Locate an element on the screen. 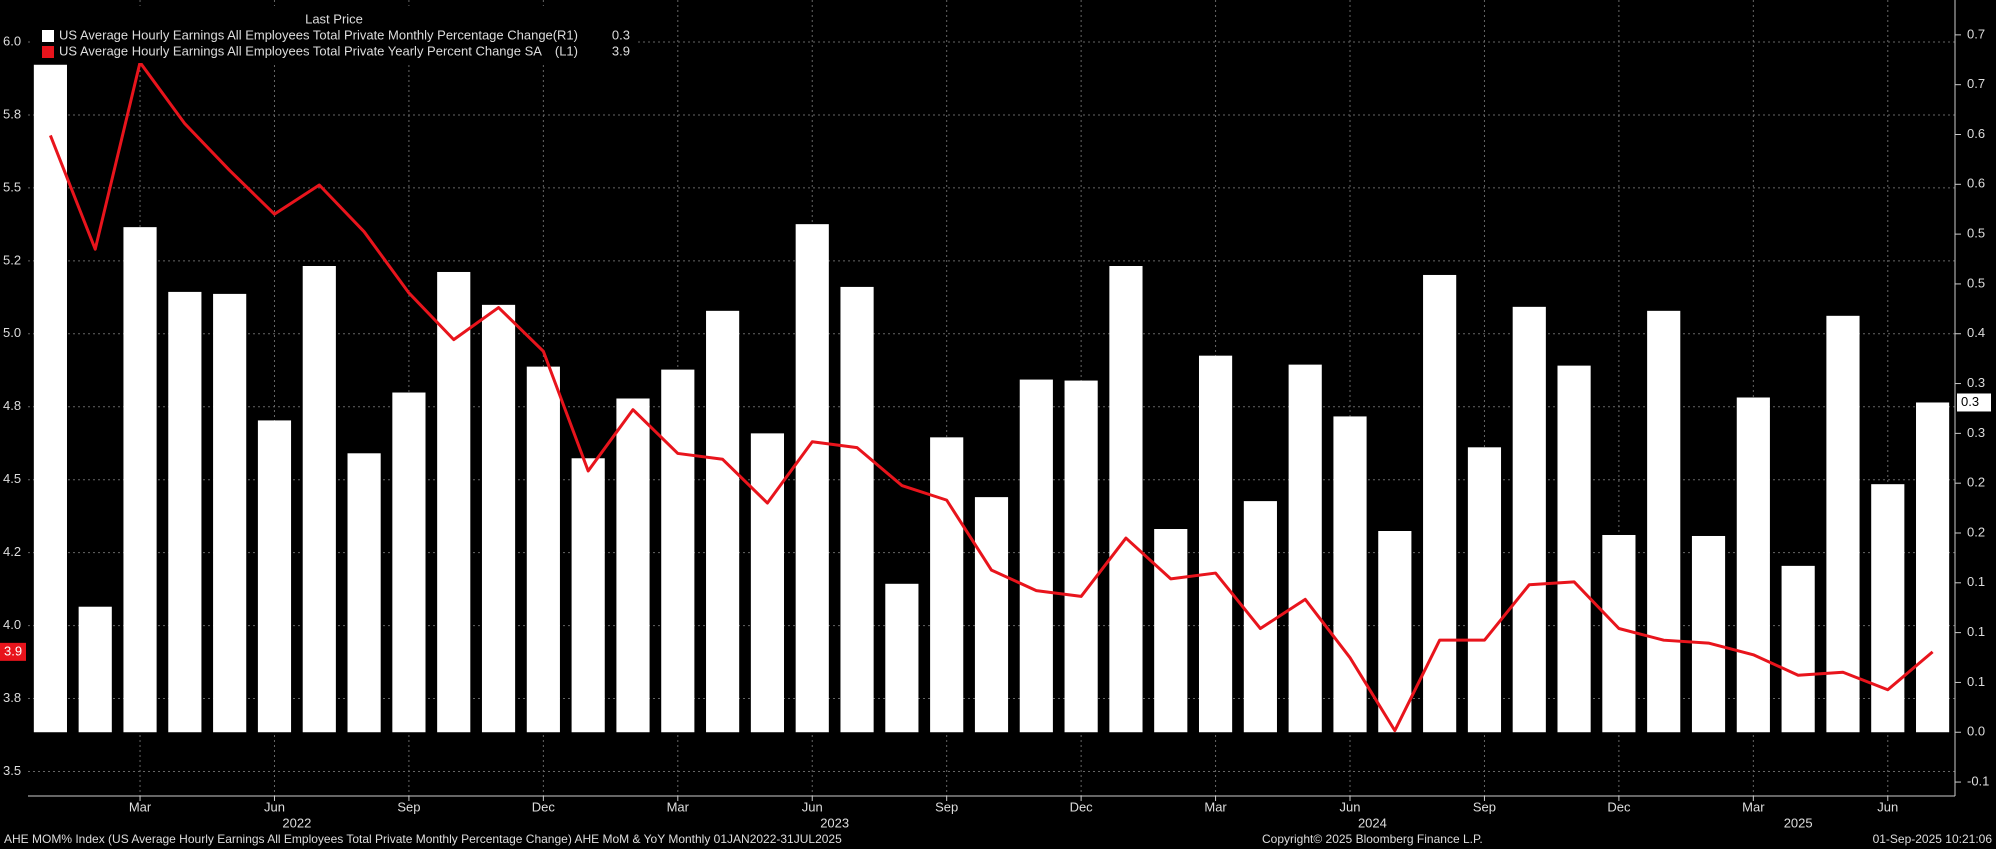 Image resolution: width=1996 pixels, height=849 pixels. y2-tick-label: -0.1 is located at coordinates (1978, 780).